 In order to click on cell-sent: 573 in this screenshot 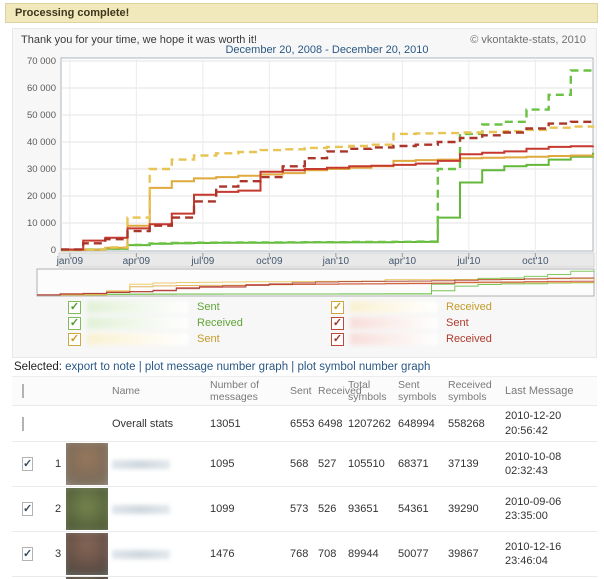, I will do `click(299, 509)`.